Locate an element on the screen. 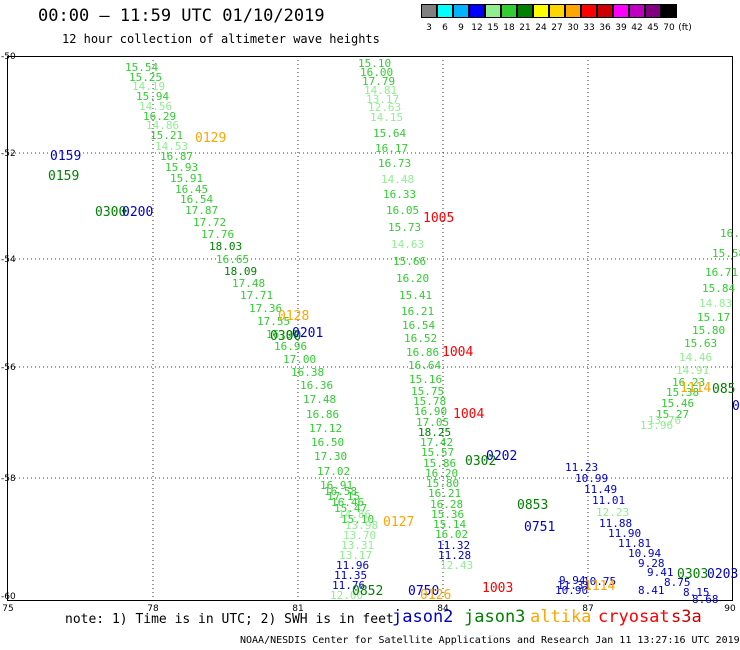  wave-height-value: 14.63 is located at coordinates (408, 244).